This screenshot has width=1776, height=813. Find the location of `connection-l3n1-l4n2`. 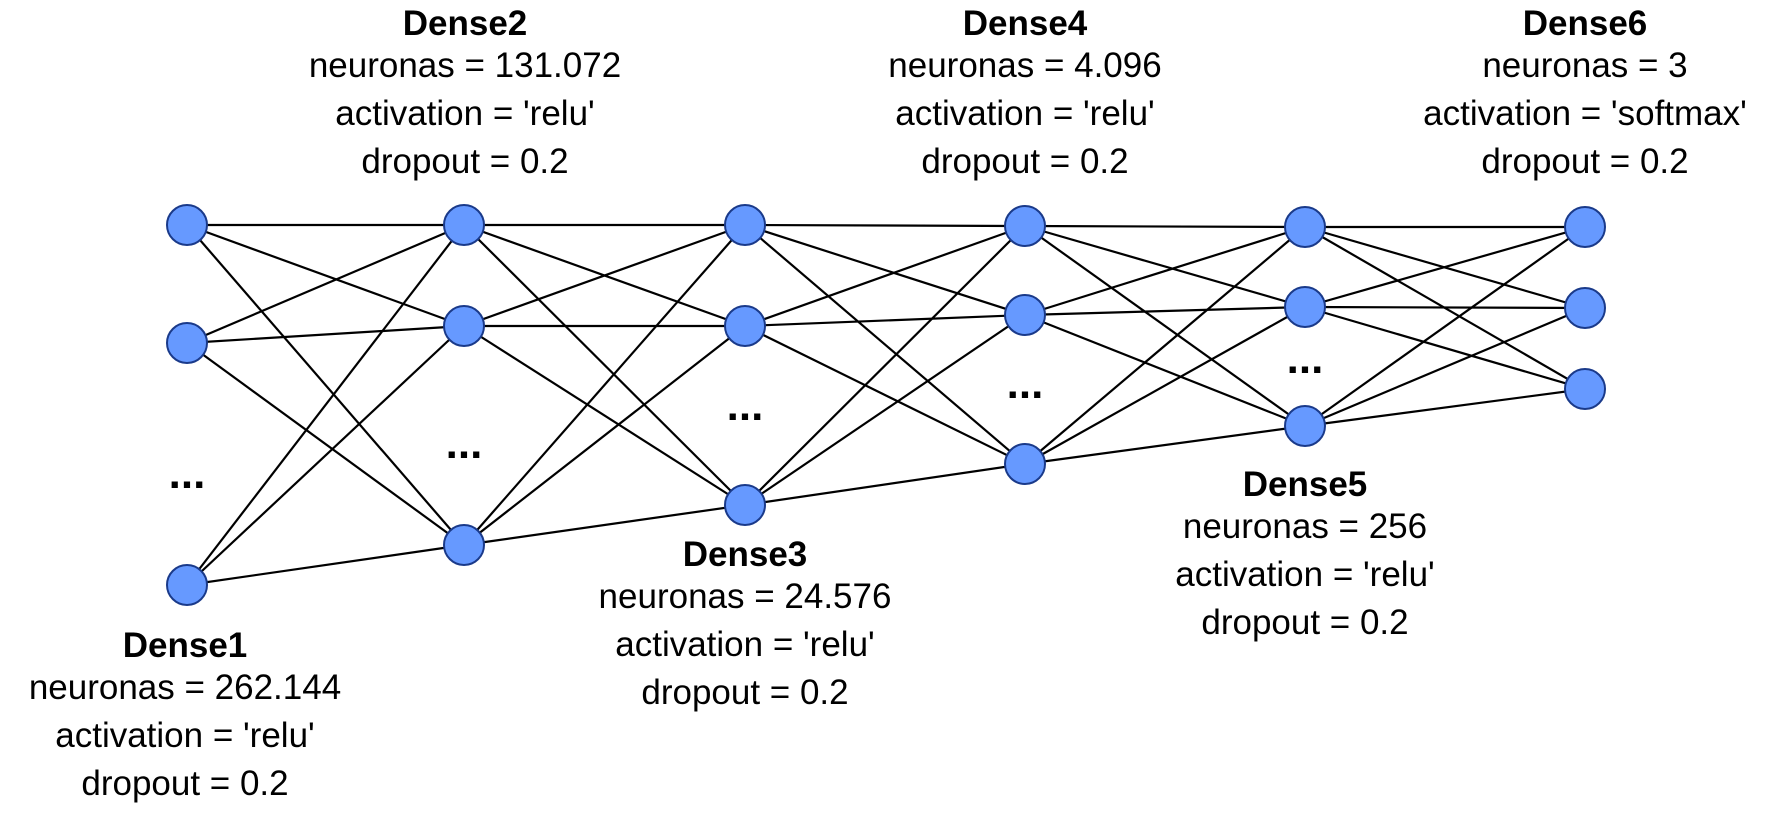

connection-l3n1-l4n2 is located at coordinates (885, 270).